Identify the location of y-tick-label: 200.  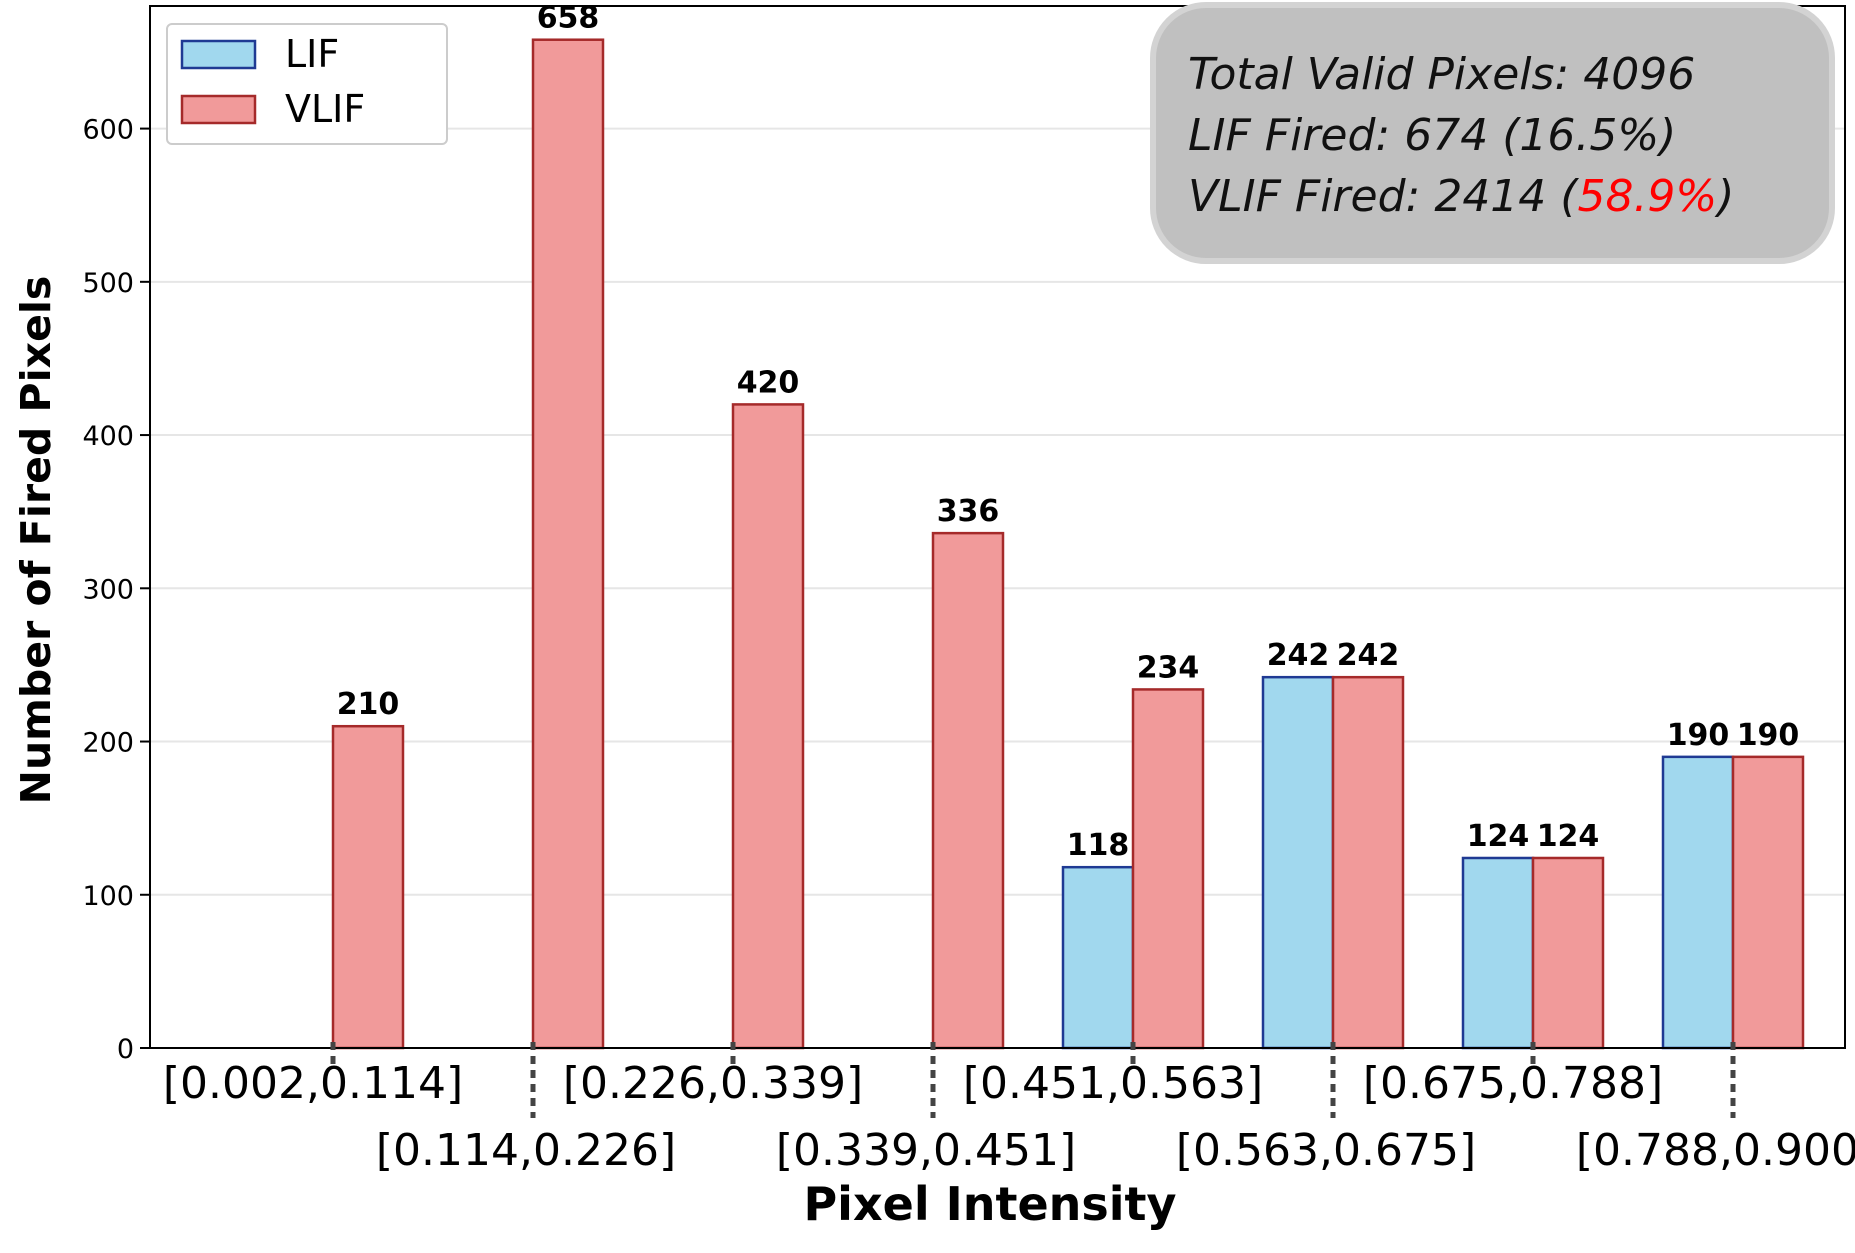
(108, 743).